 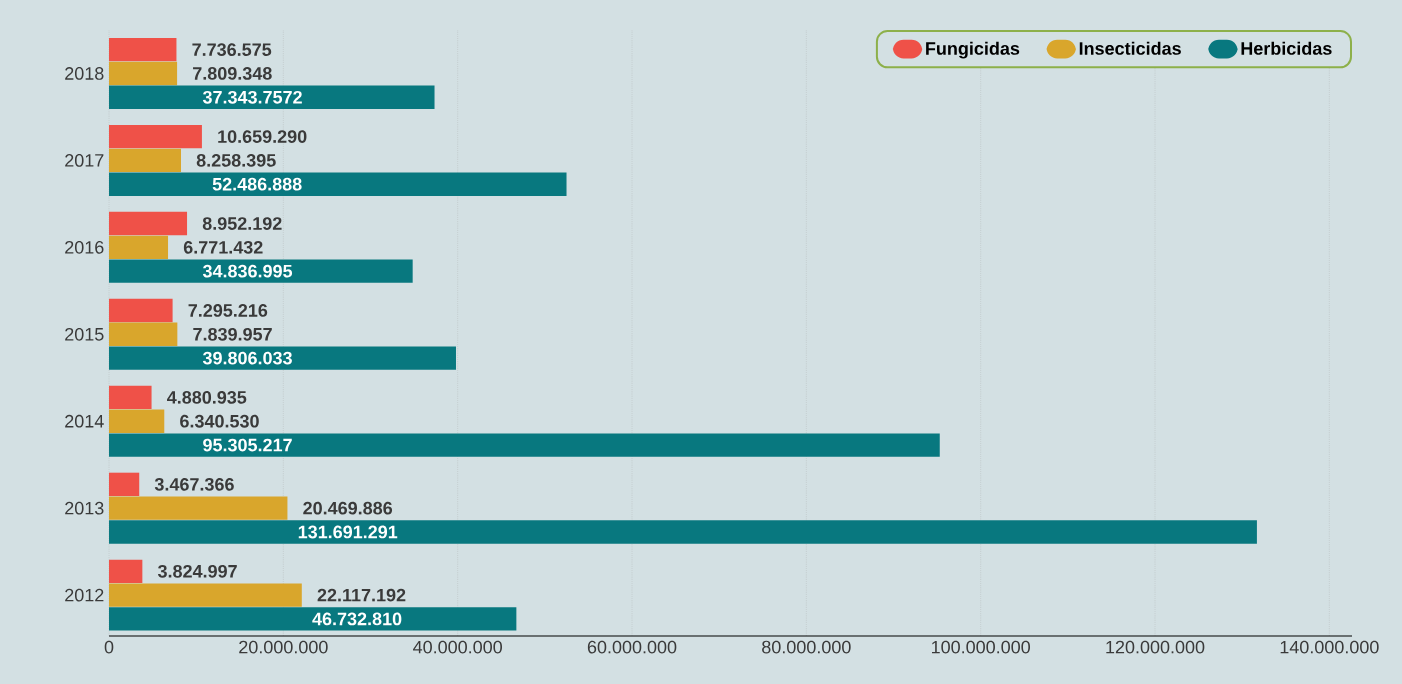 I want to click on y-tick-label: 2018, so click(x=84, y=73).